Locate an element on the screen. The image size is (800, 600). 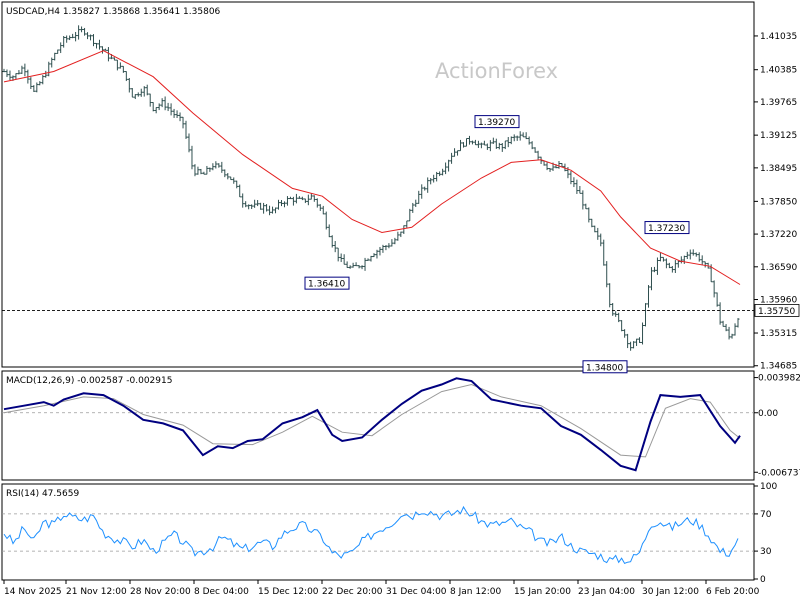
rsi-axis-label: 30 is located at coordinates (766, 552).